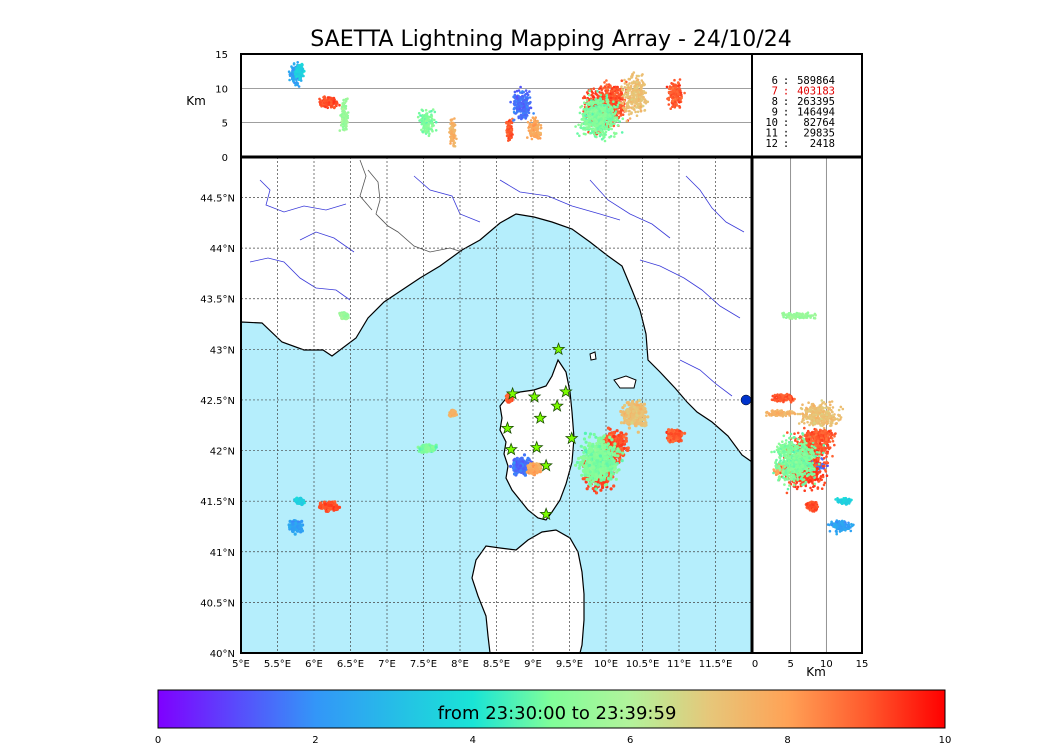 This screenshot has height=750, width=1050. What do you see at coordinates (314, 664) in the screenshot?
I see `lon-tick-label: 6°E` at bounding box center [314, 664].